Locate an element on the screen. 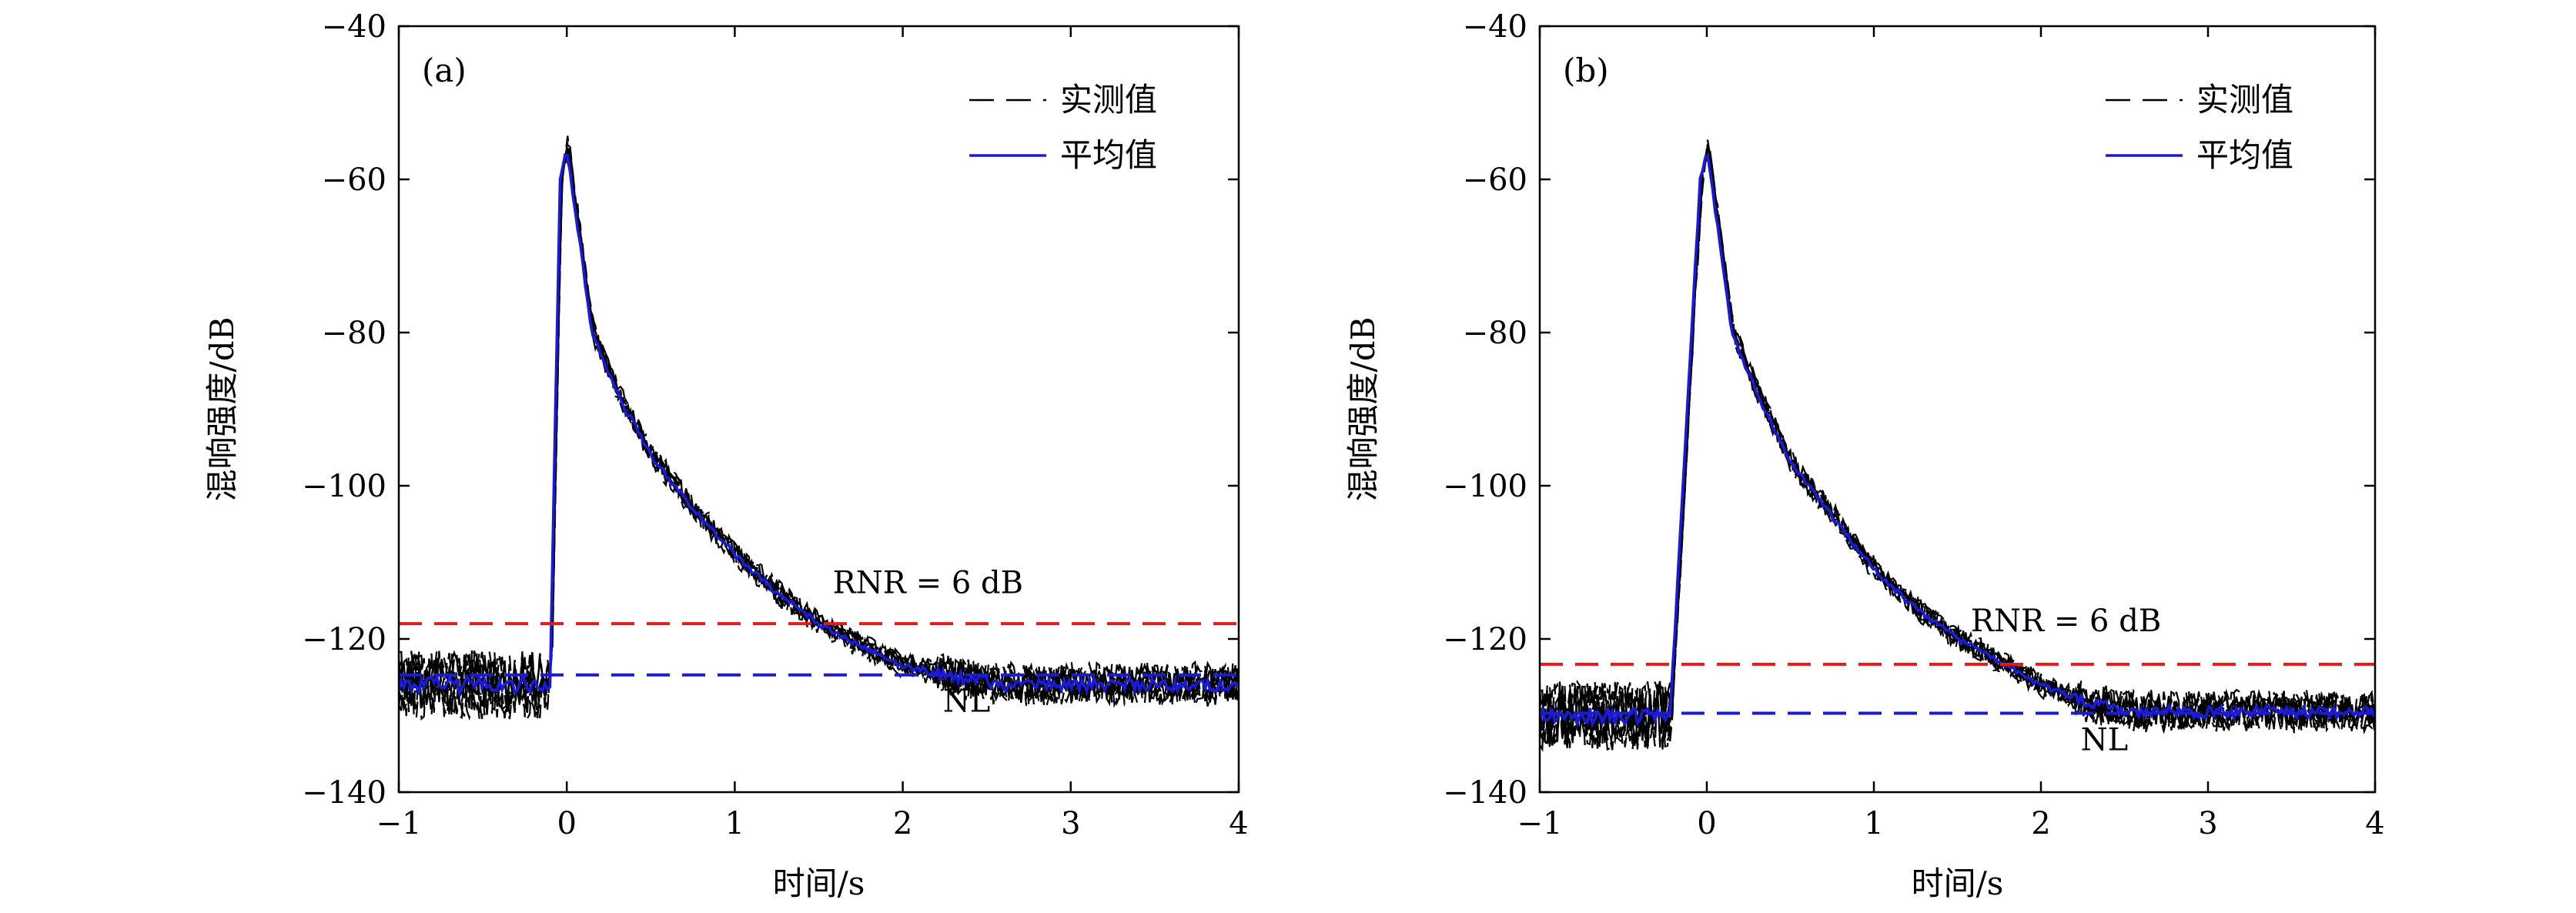 Image resolution: width=2576 pixels, height=913 pixels. panel-label: (a) is located at coordinates (445, 70).